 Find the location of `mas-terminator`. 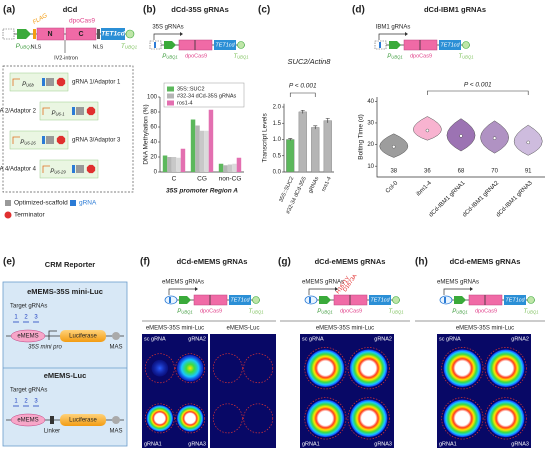

mas-terminator is located at coordinates (116, 336).